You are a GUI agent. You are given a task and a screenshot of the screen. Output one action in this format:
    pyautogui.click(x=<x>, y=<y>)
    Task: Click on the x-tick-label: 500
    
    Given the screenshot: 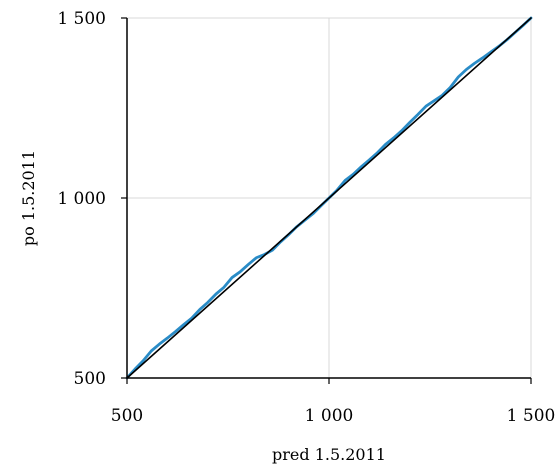 What is the action you would take?
    pyautogui.click(x=127, y=416)
    